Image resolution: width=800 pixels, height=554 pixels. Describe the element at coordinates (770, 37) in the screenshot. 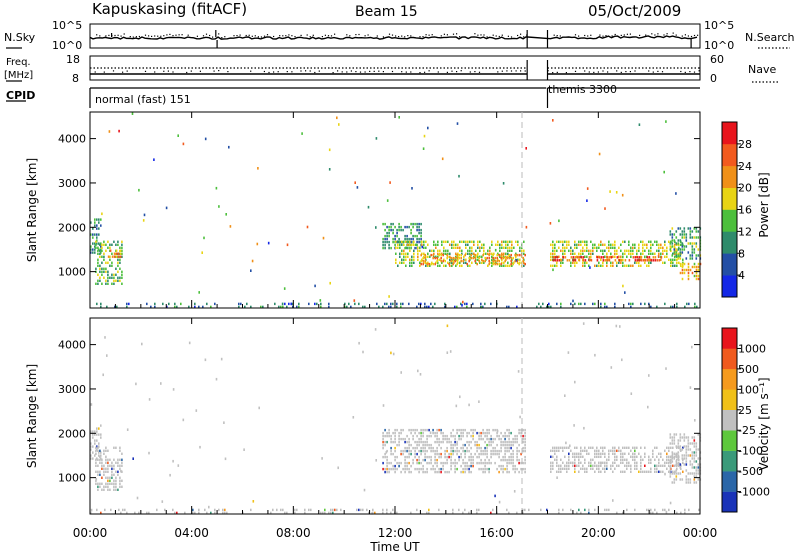

I see `nsearch-label: N.Search` at that location.